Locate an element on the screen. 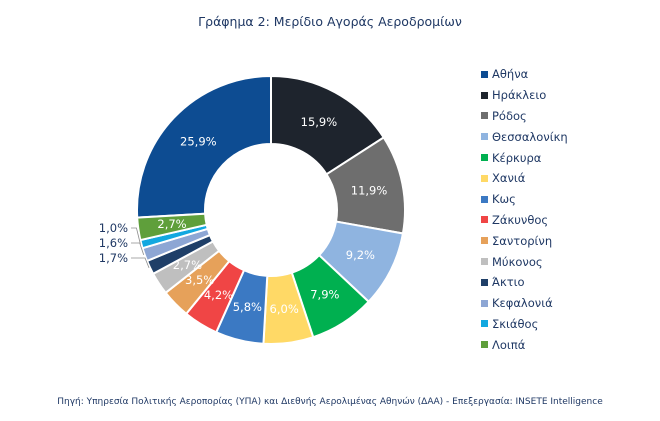 The image size is (660, 421). legend-item: Ζάκυνθος is located at coordinates (524, 220).